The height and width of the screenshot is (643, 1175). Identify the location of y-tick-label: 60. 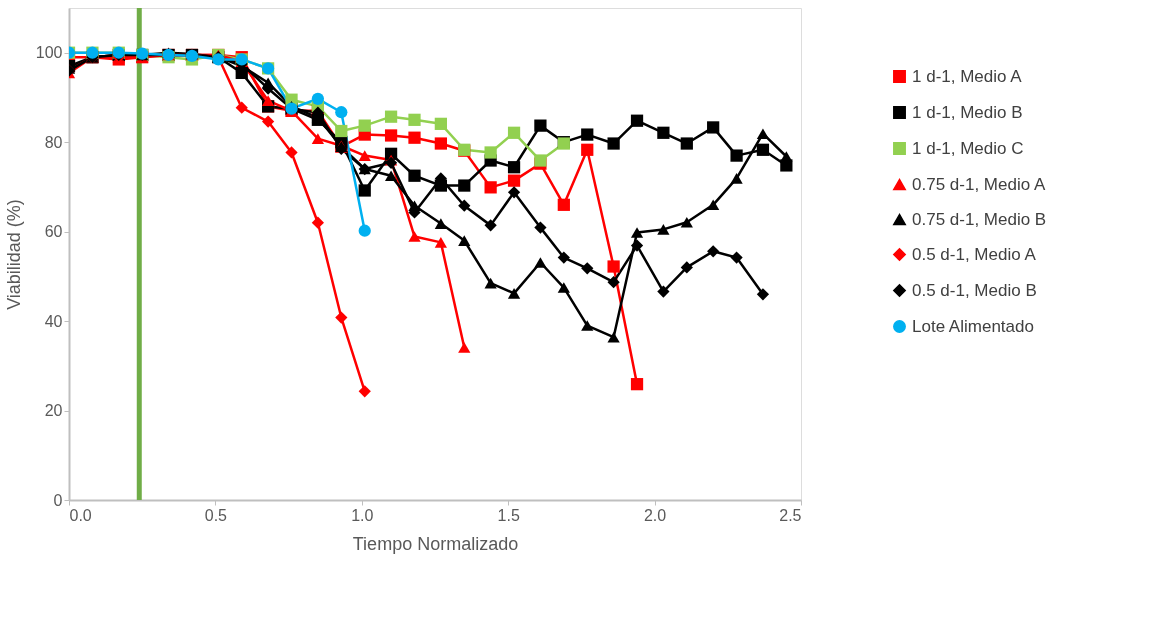
(53, 232).